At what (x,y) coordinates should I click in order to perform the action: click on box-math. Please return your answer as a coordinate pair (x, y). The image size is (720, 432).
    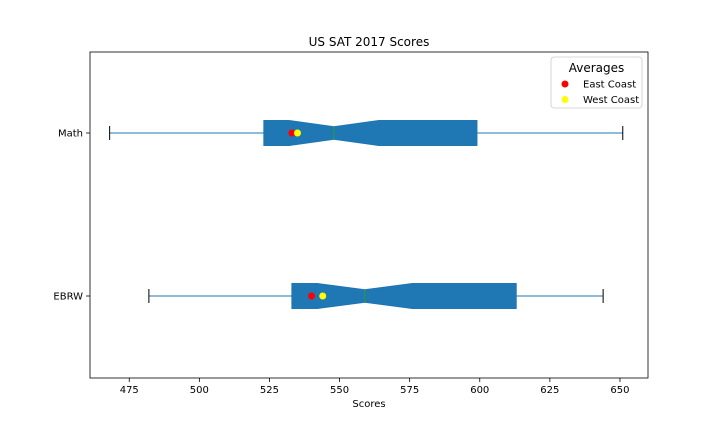
    Looking at the image, I should click on (366, 133).